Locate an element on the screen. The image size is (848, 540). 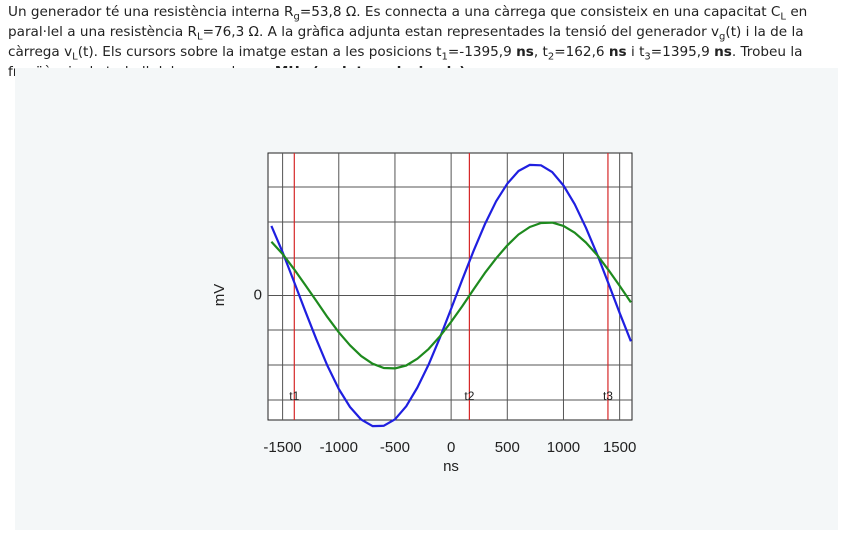
series-line is located at coordinates (451, 295).